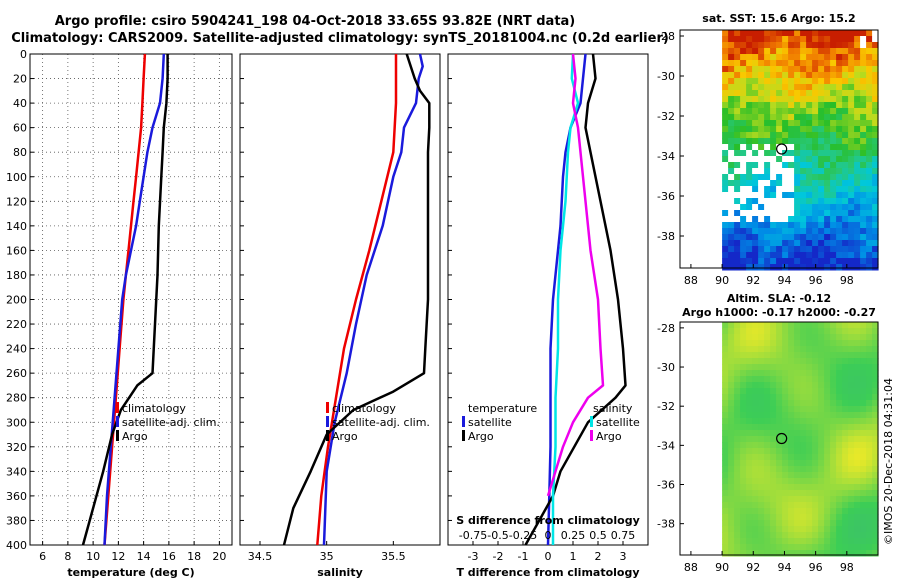 The width and height of the screenshot is (900, 580). I want to click on xtick-label: 10, so click(93, 556).